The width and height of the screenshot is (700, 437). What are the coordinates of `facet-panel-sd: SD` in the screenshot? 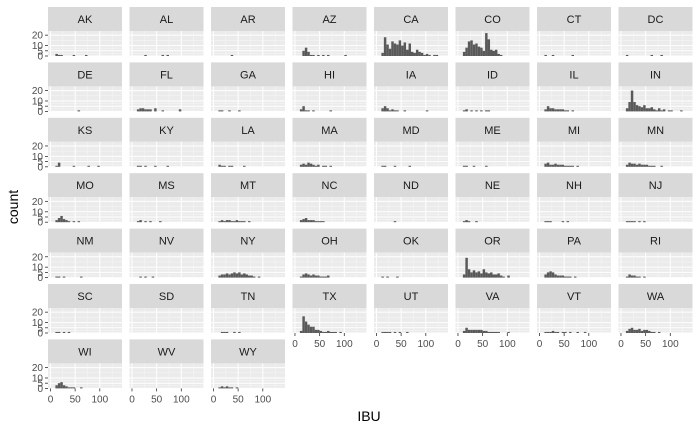 It's located at (166, 309).